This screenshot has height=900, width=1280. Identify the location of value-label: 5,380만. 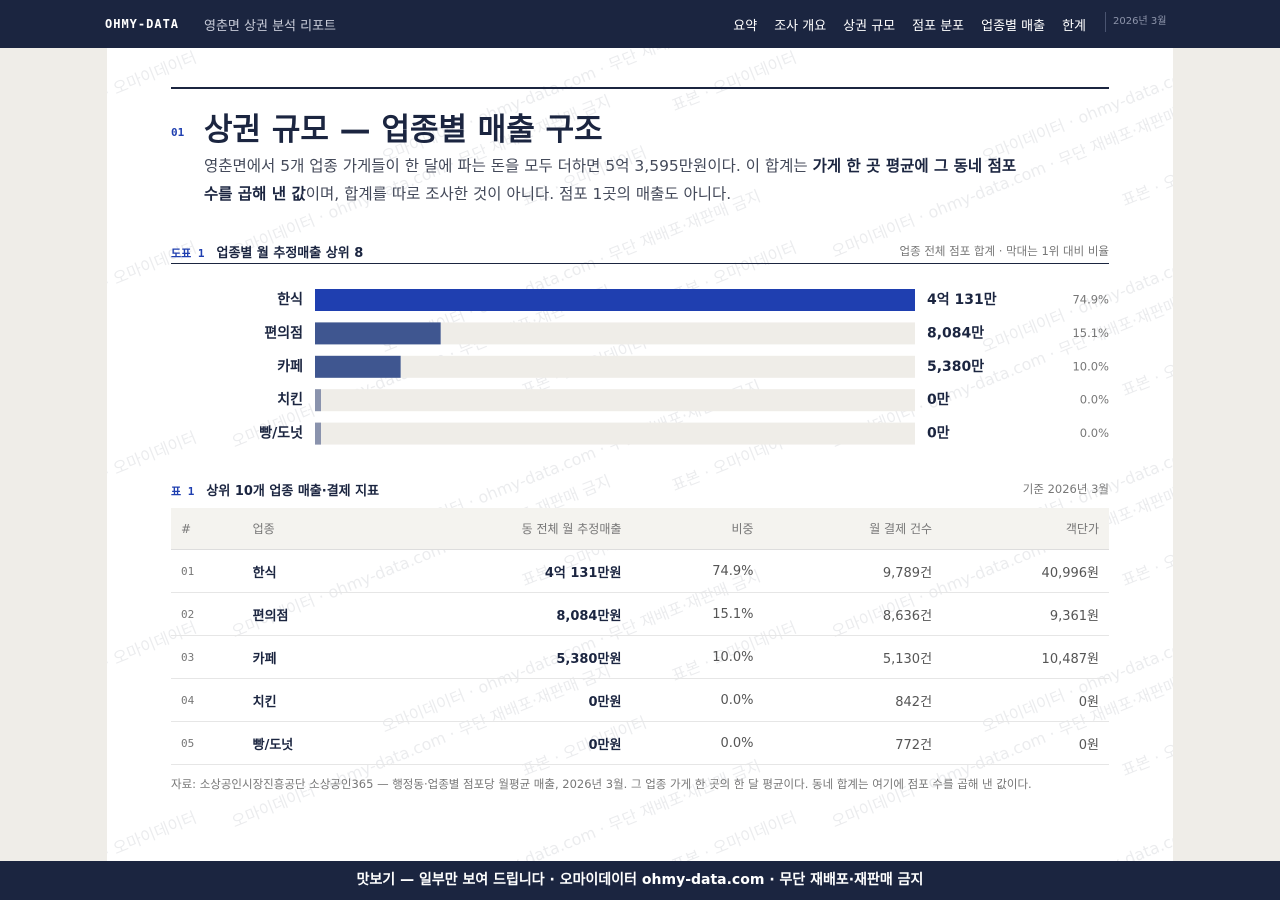
(955, 367).